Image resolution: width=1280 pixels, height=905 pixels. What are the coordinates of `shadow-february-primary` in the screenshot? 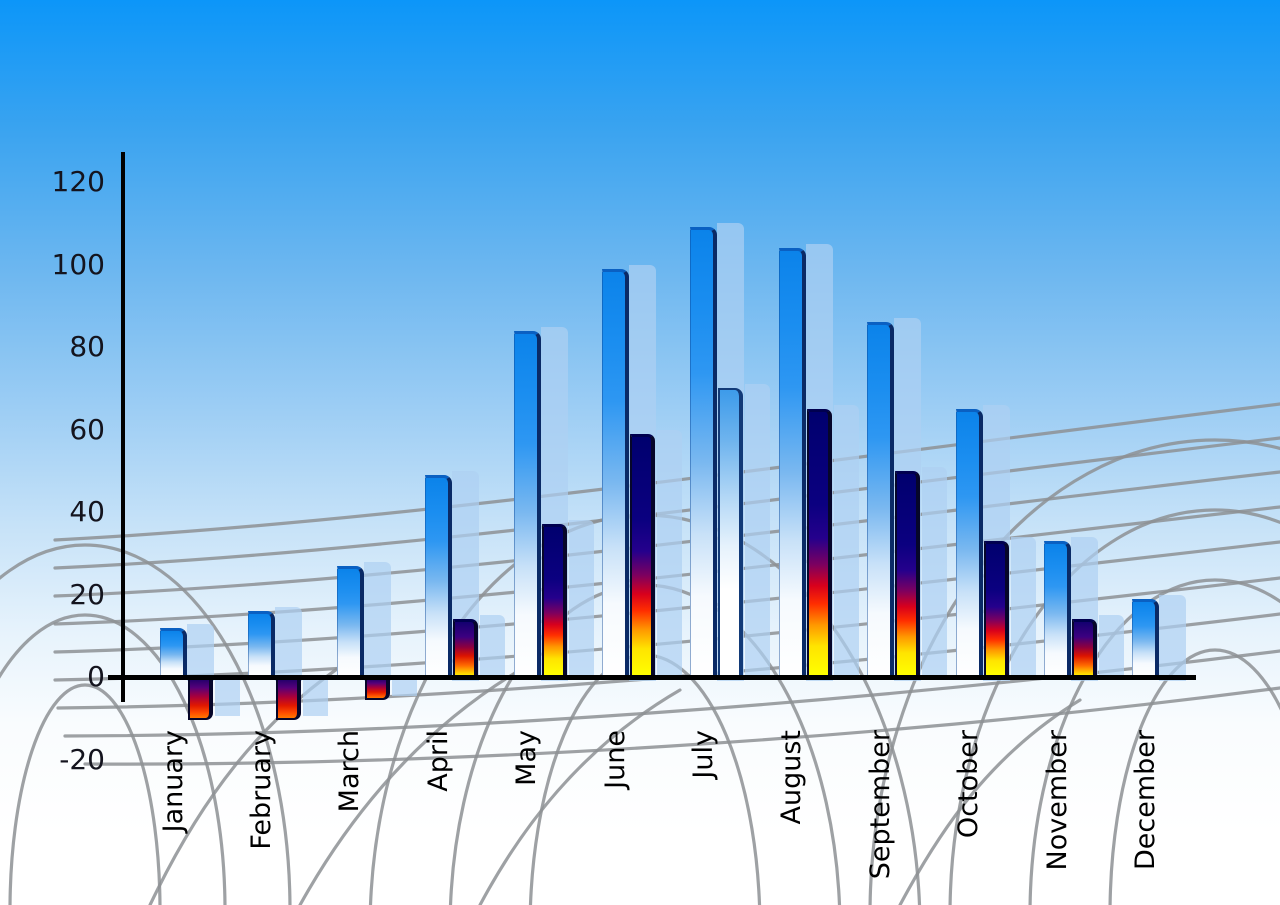 It's located at (289, 644).